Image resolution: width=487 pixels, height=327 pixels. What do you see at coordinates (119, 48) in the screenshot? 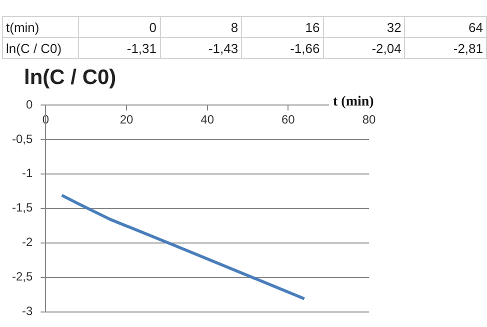
I see `text: -1,31` at bounding box center [119, 48].